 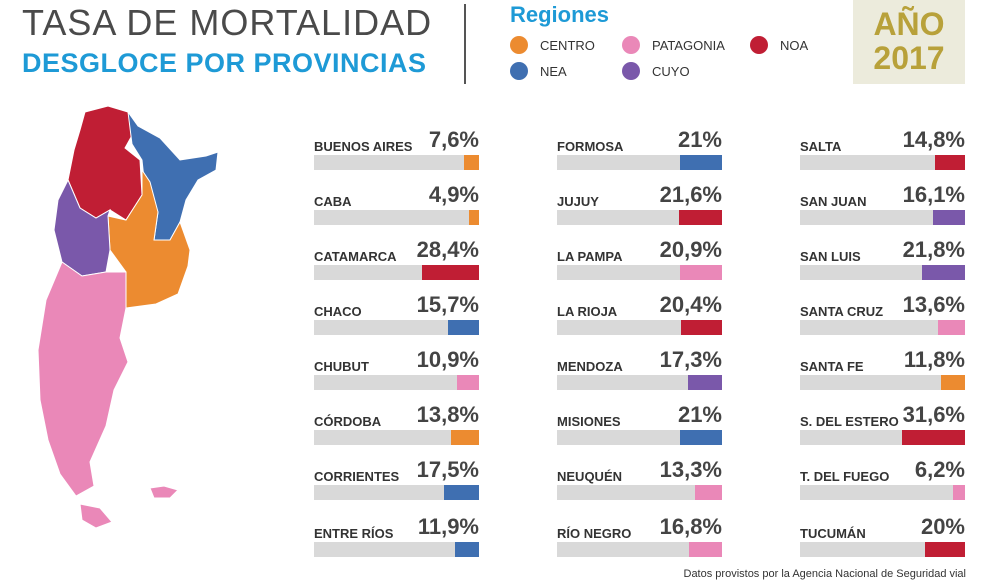 I want to click on province-name: JUJUY, so click(x=578, y=201).